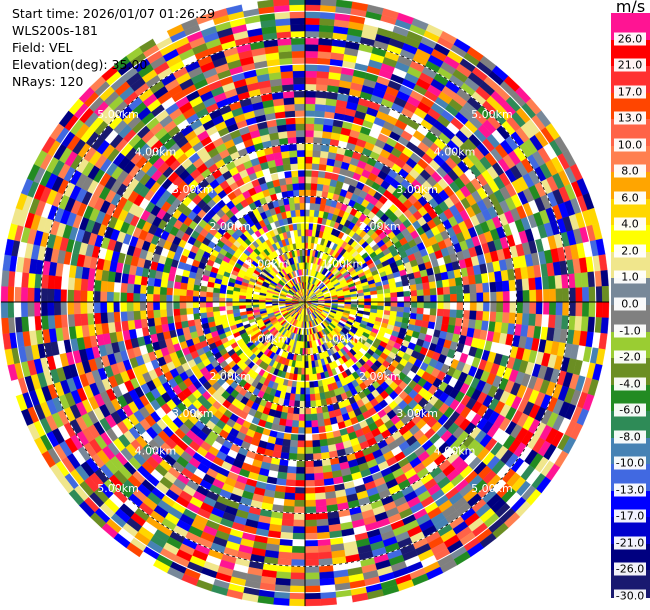 This screenshot has width=650, height=610. I want to click on instrument-text: WLS200s-181, so click(55, 30).